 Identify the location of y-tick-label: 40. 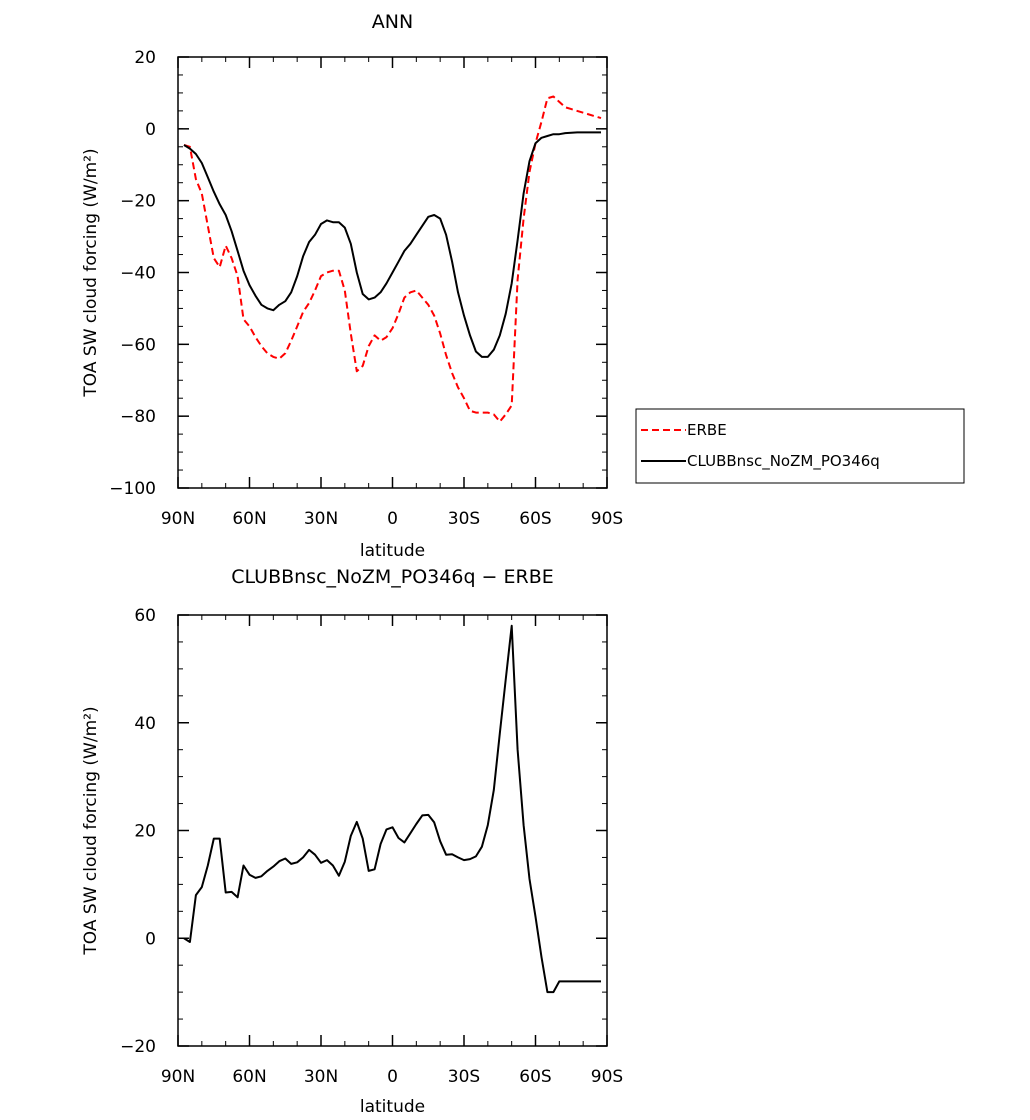
(145, 724).